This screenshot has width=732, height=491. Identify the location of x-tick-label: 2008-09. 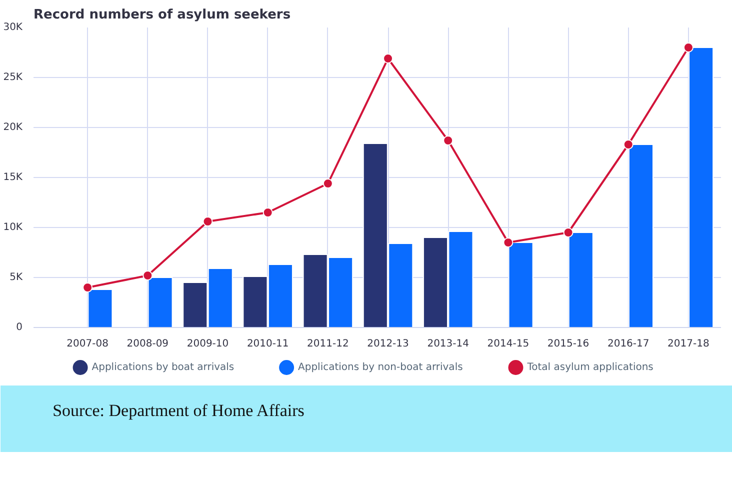
(147, 344).